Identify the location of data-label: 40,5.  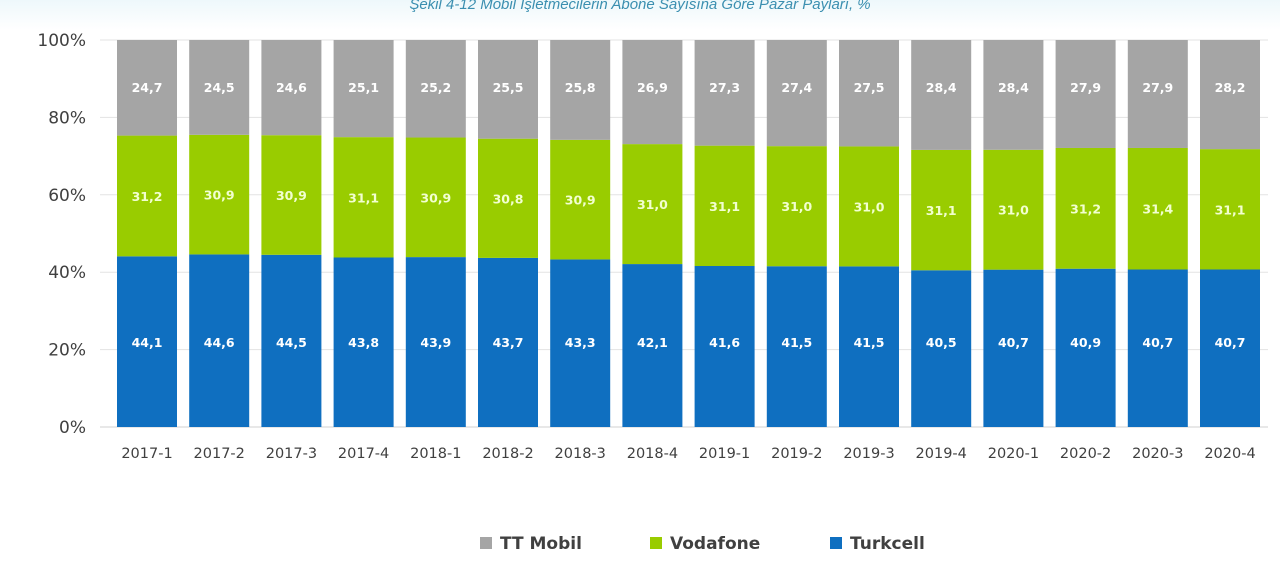
(941, 342).